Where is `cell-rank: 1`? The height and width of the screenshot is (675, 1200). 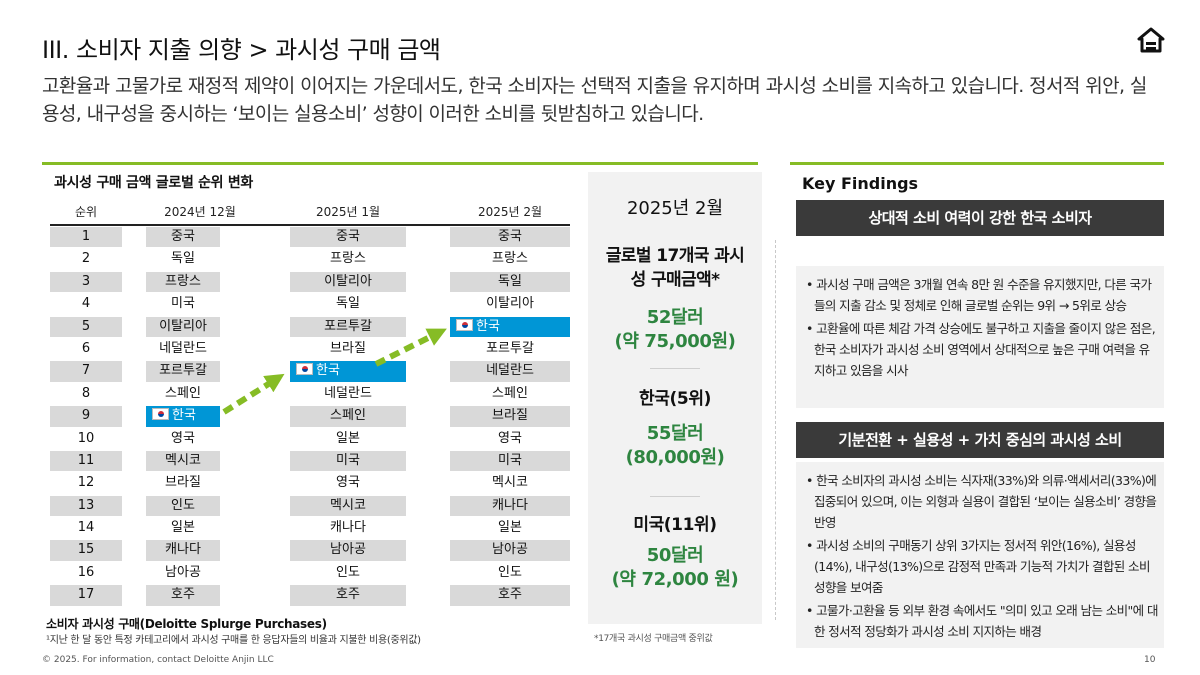 cell-rank: 1 is located at coordinates (86, 237).